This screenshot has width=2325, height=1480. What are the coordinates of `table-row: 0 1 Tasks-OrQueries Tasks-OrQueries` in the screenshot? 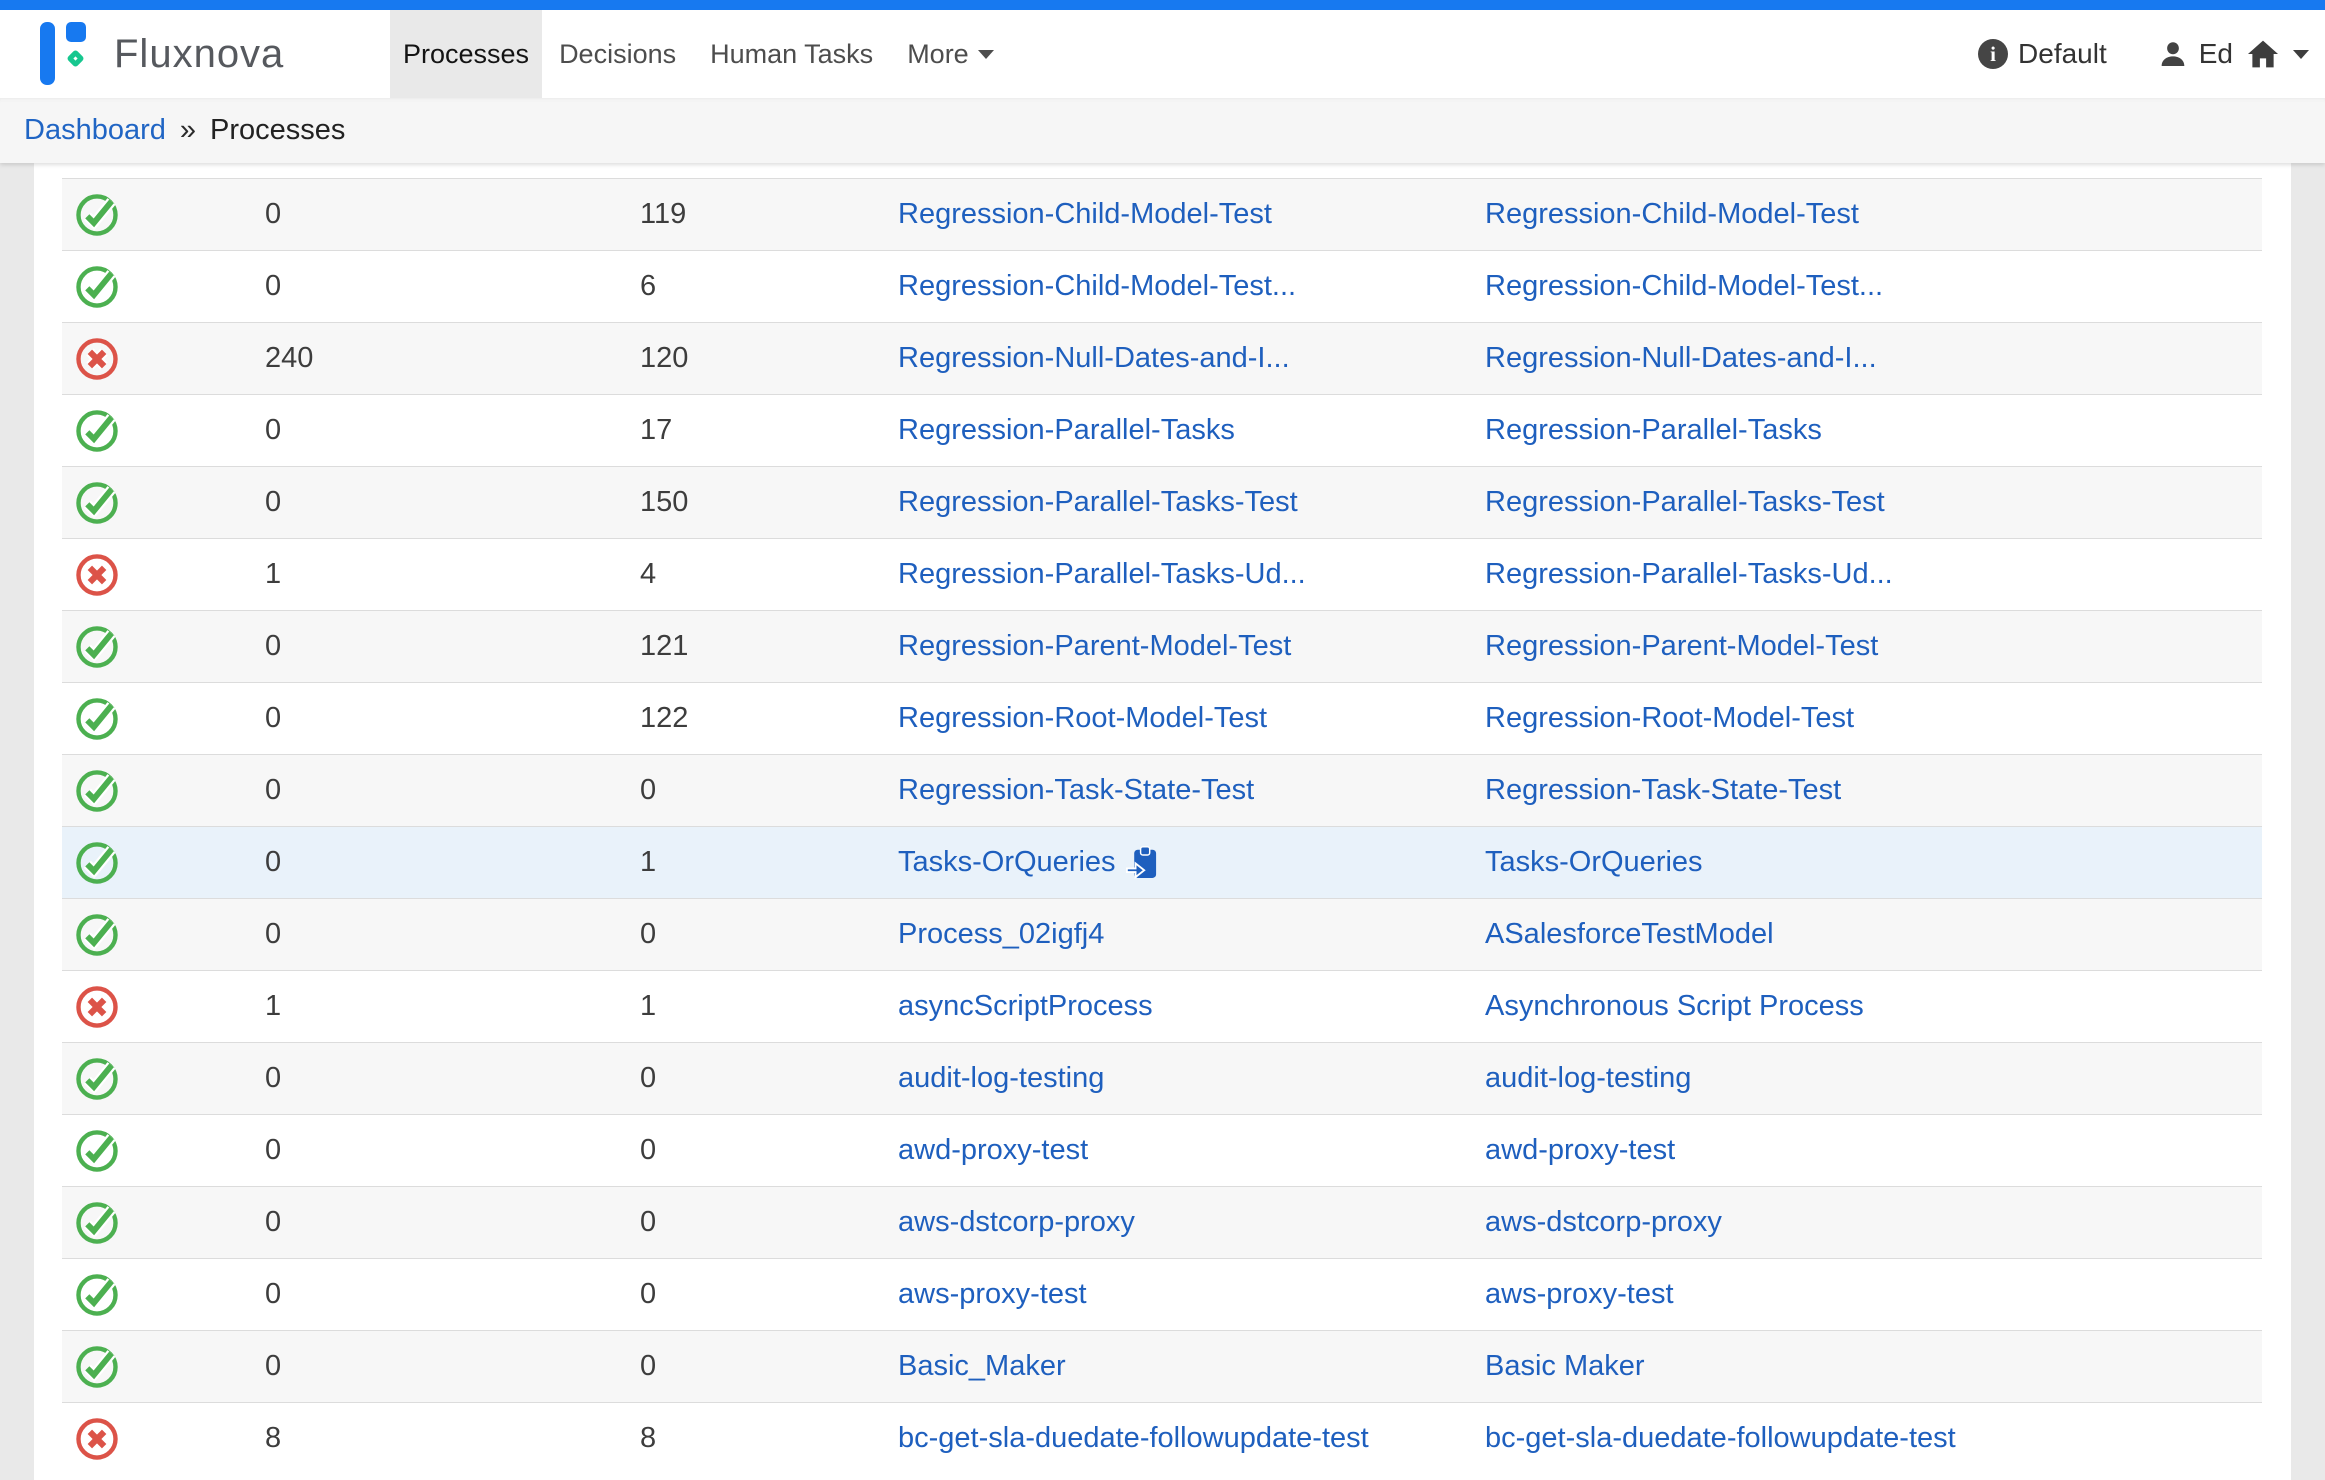 It's located at (1162, 862).